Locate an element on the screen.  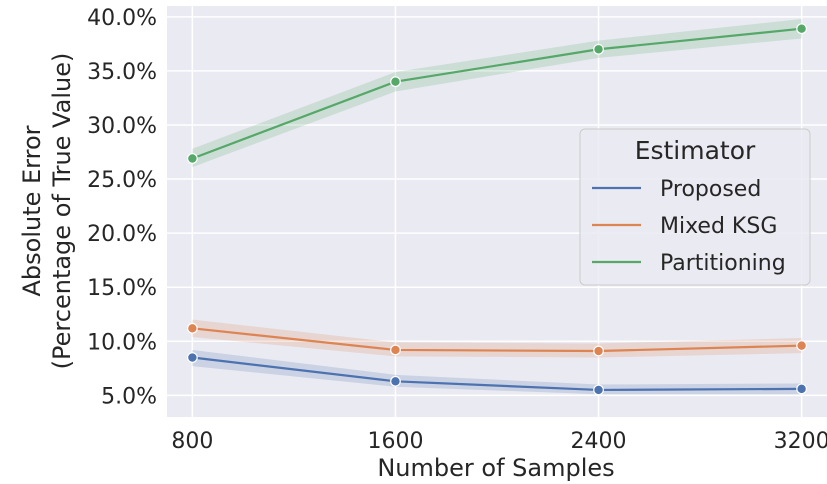
x-tick-labels: 800 1600 2400 3200 is located at coordinates (499, 441).